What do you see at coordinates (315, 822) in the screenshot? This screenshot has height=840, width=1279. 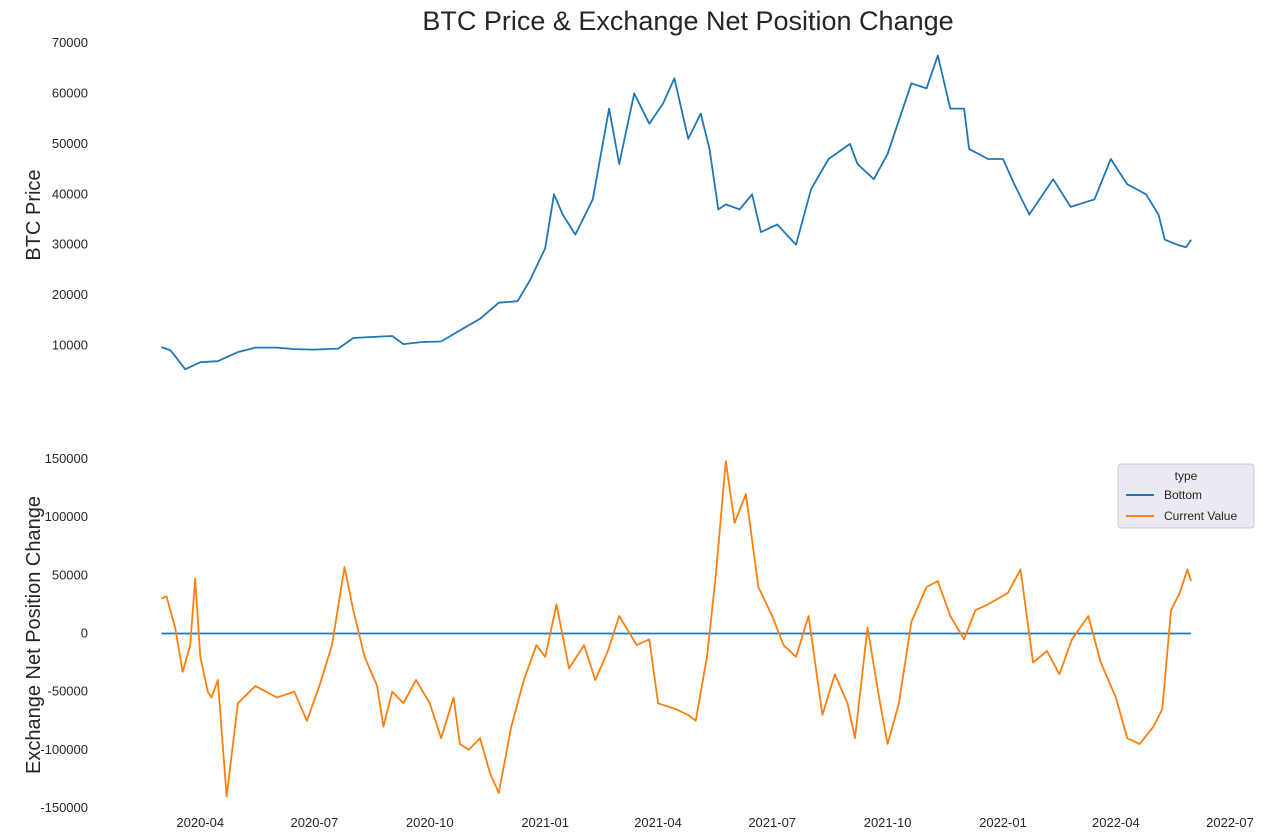 I see `x-tick-label: 2020-07` at bounding box center [315, 822].